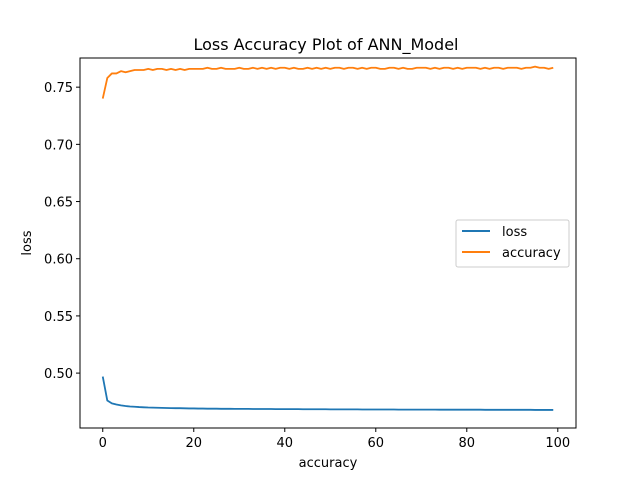  What do you see at coordinates (284, 443) in the screenshot?
I see `x-tick-label: 40` at bounding box center [284, 443].